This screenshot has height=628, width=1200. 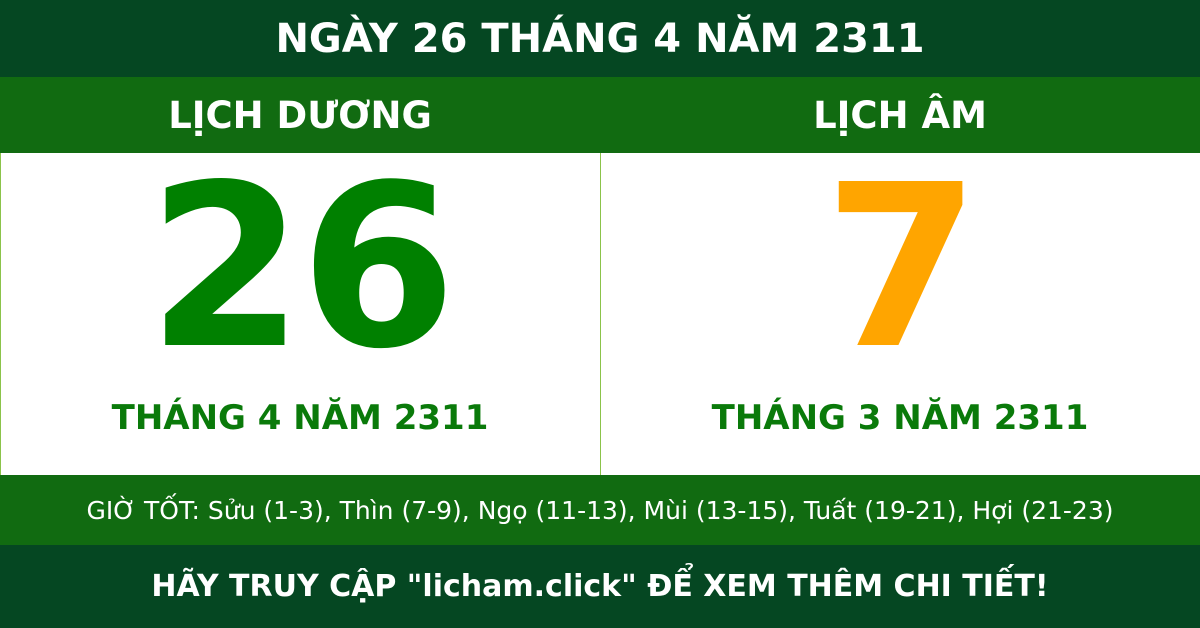 I want to click on solar-month-year: THÁNG 4 NĂM 2311, so click(x=300, y=418).